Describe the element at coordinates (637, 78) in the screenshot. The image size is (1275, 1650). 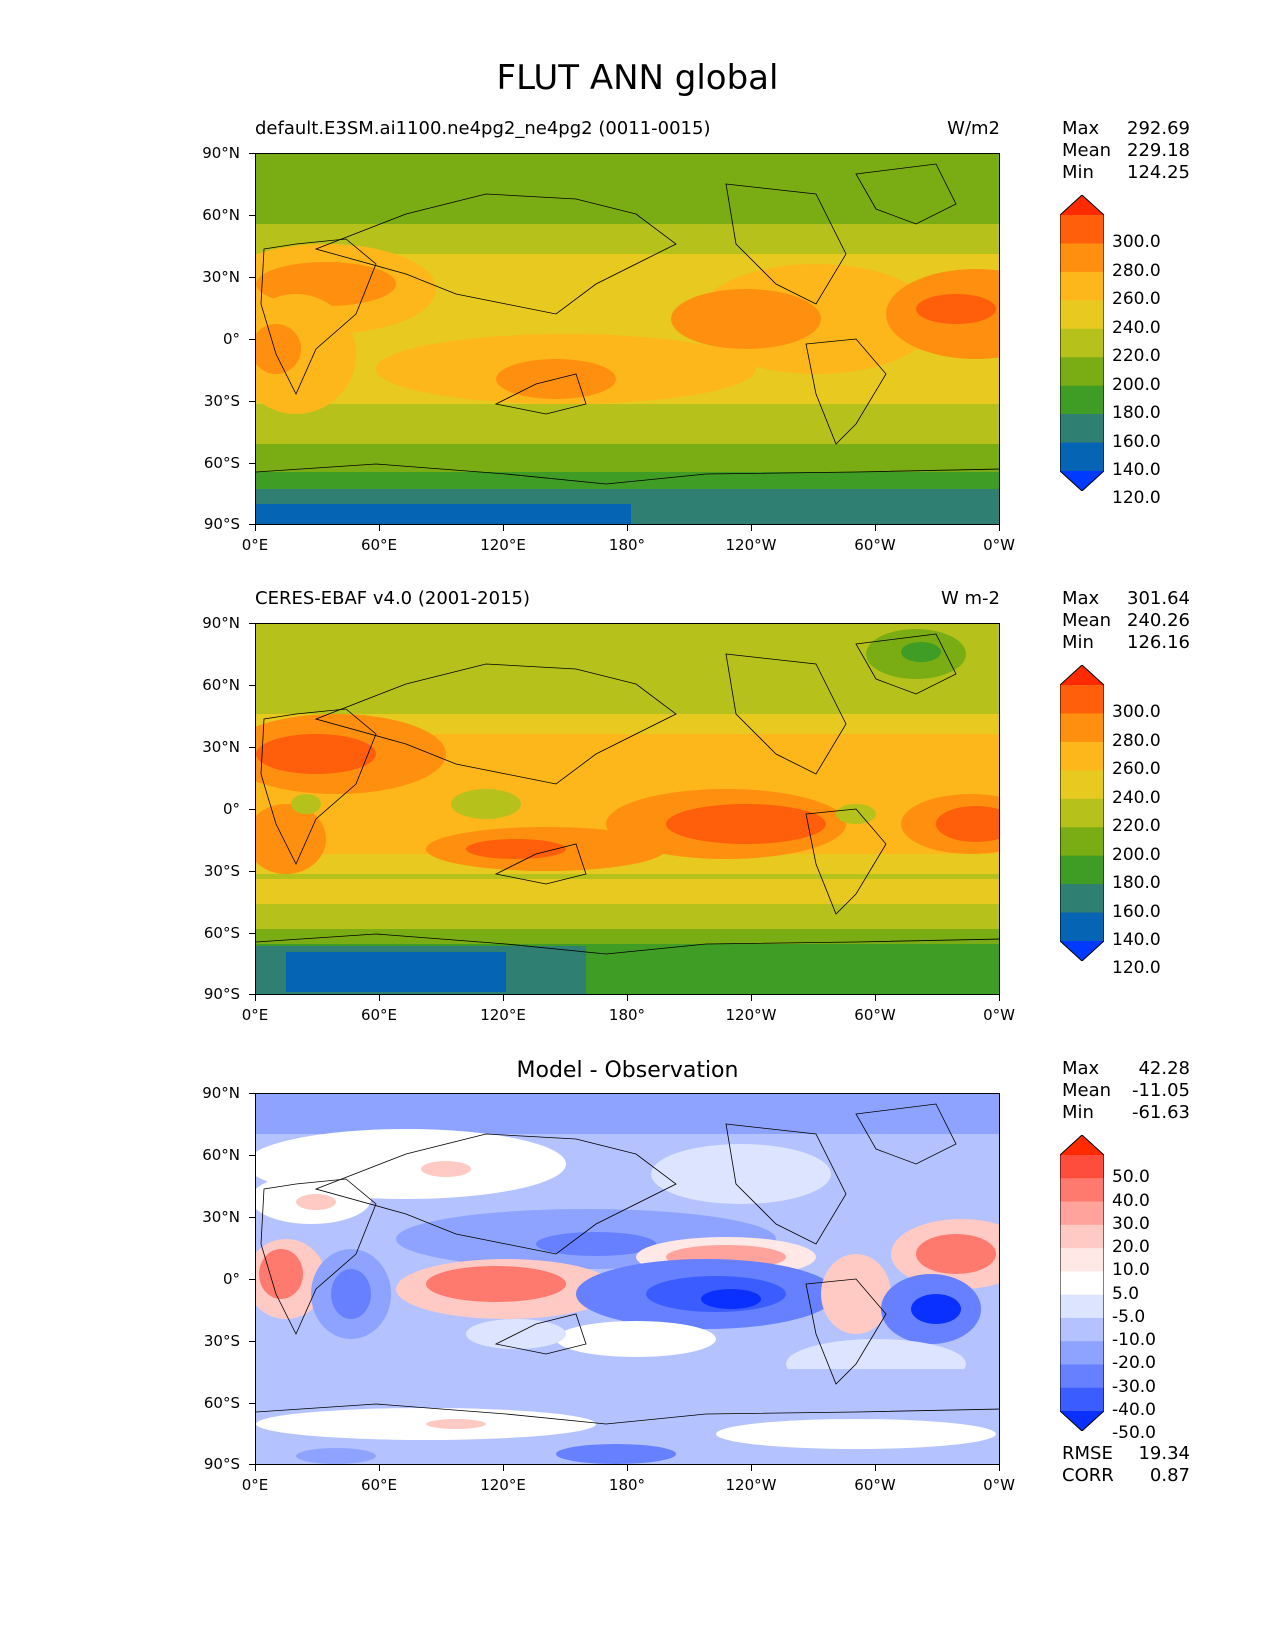
I see `figure-title: FLUT ANN global` at that location.